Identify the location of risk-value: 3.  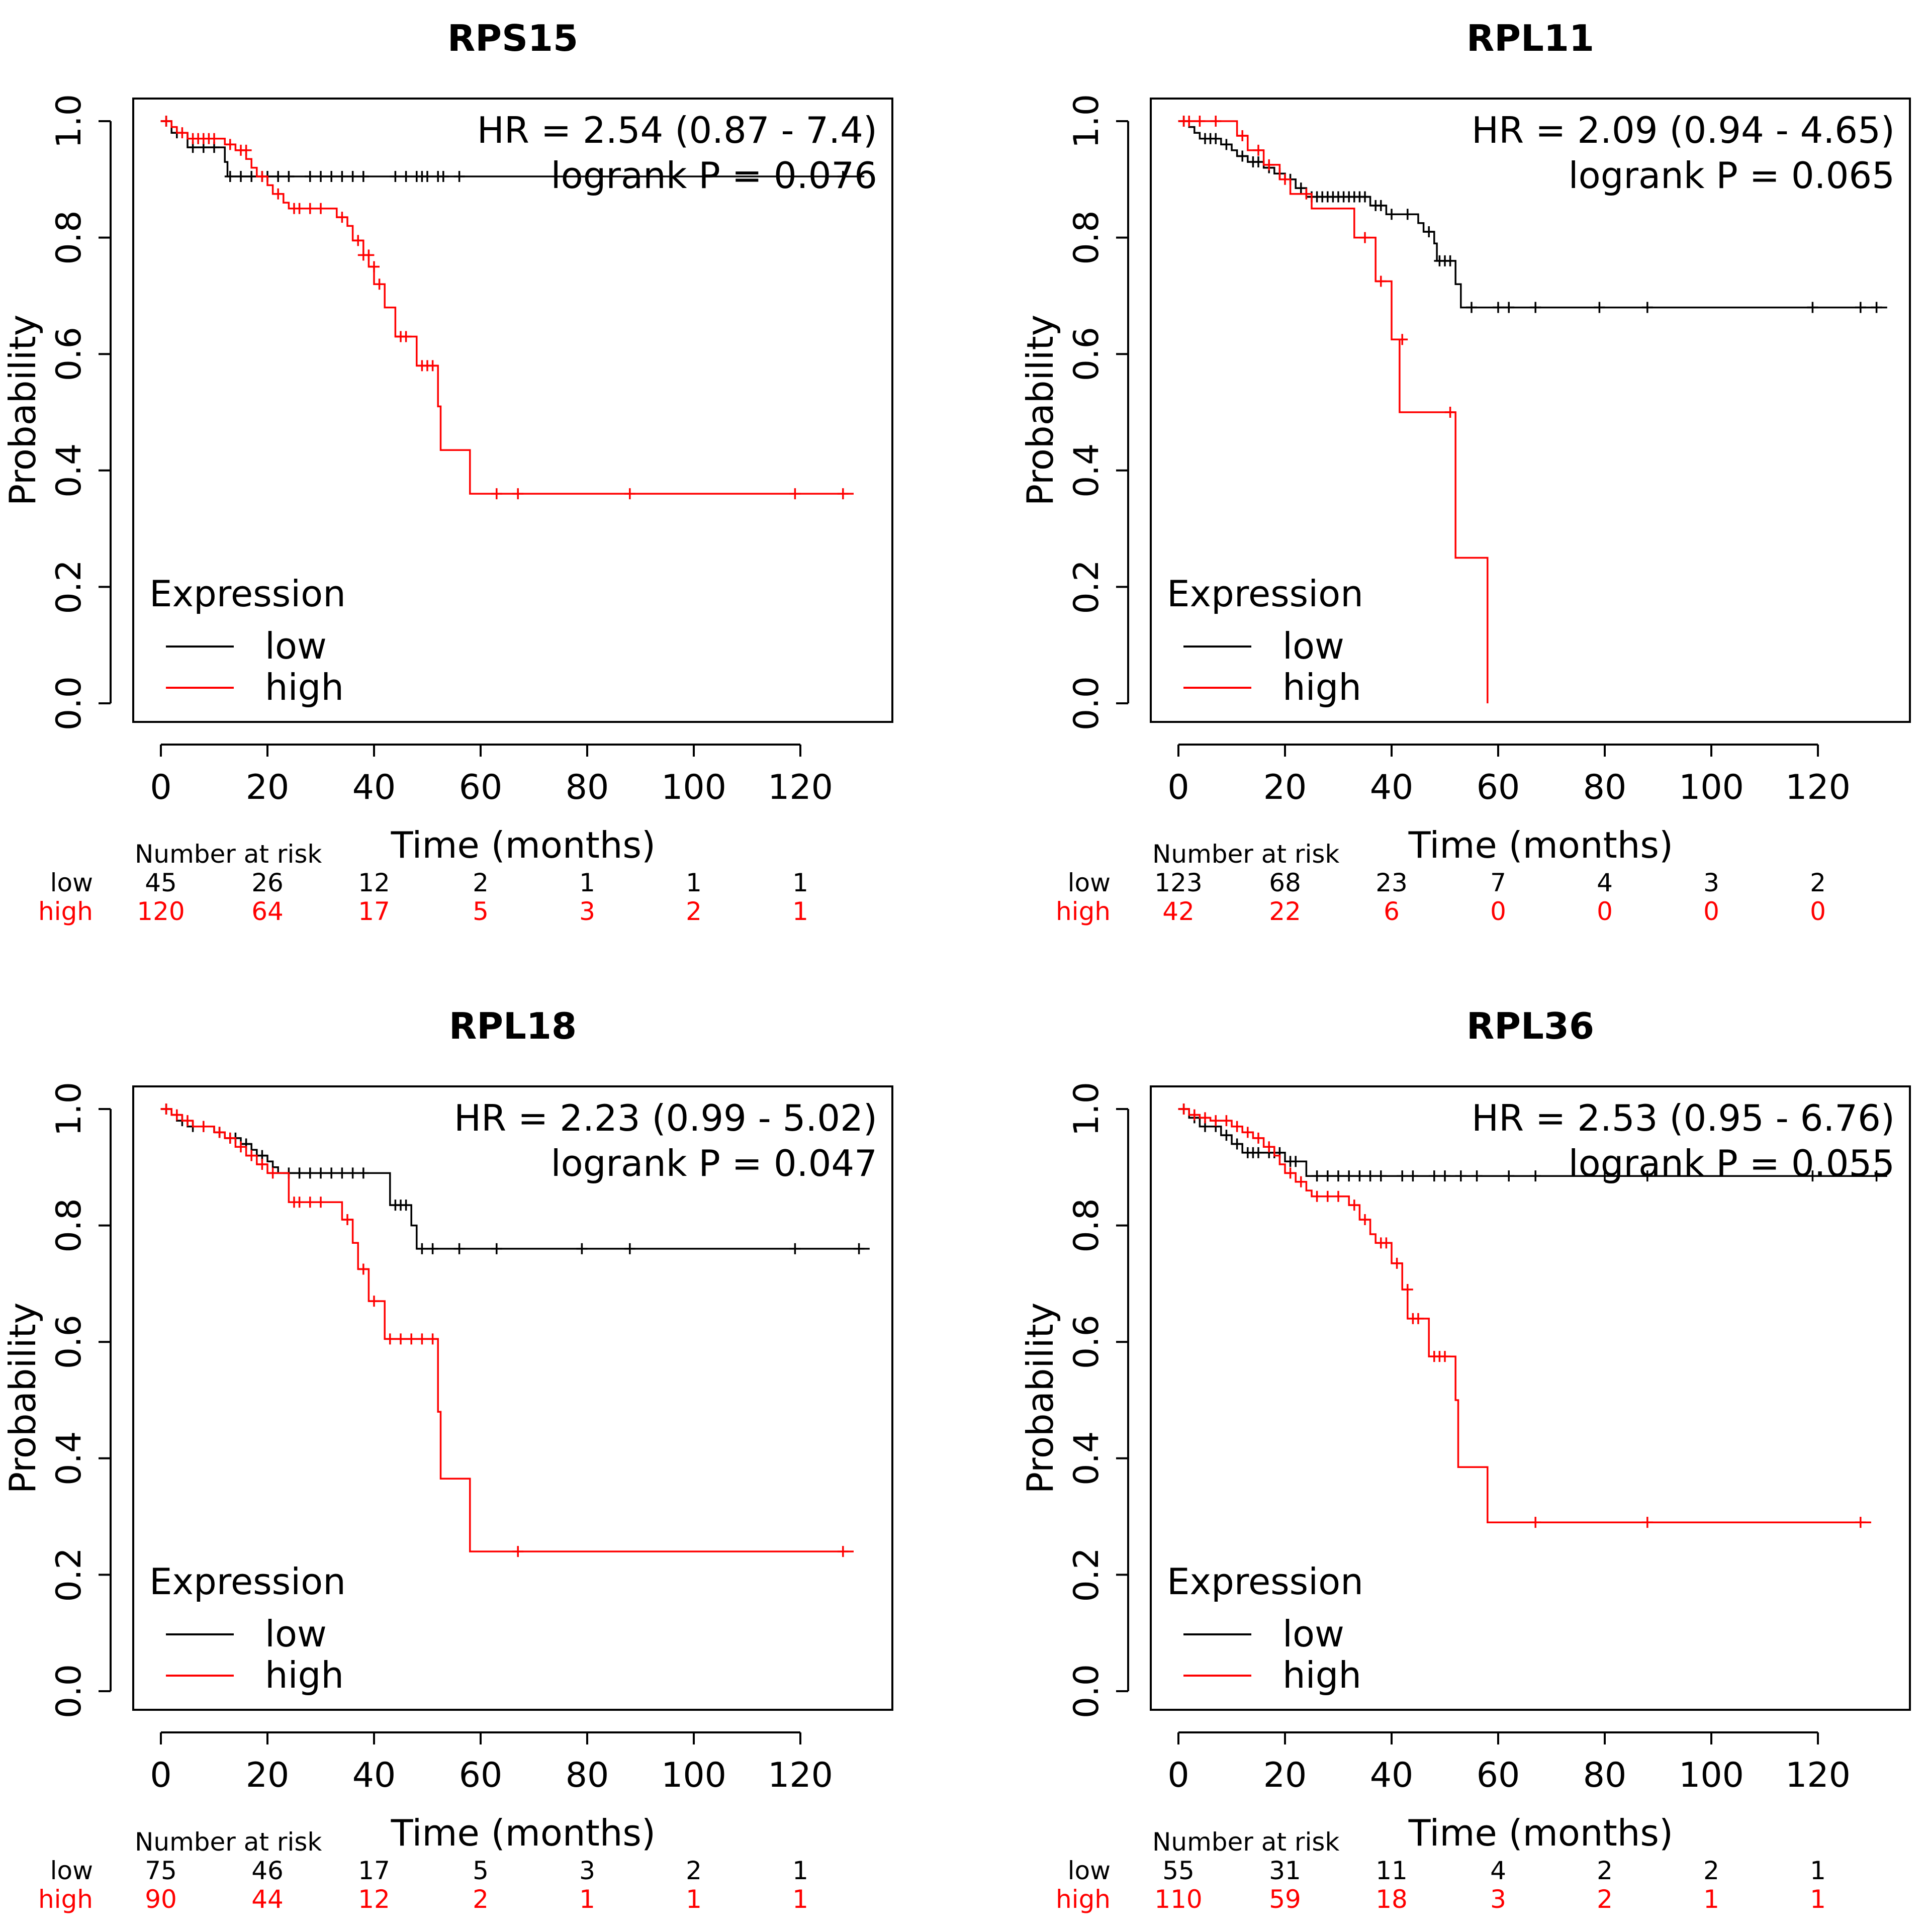
(587, 1870).